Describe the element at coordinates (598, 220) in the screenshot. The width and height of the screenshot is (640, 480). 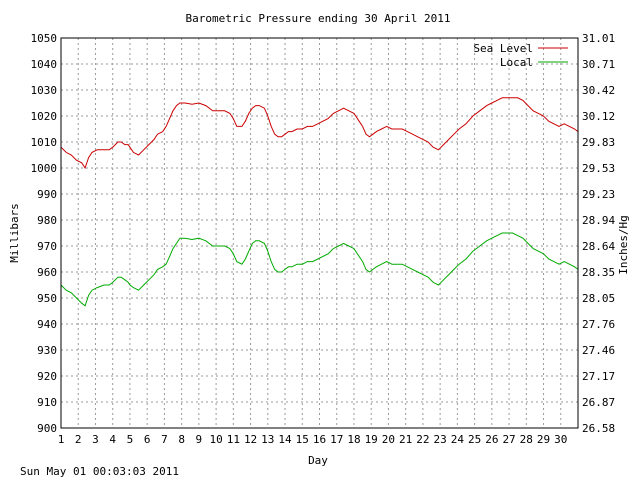
I see `y-tick-label-right: 28.94` at that location.